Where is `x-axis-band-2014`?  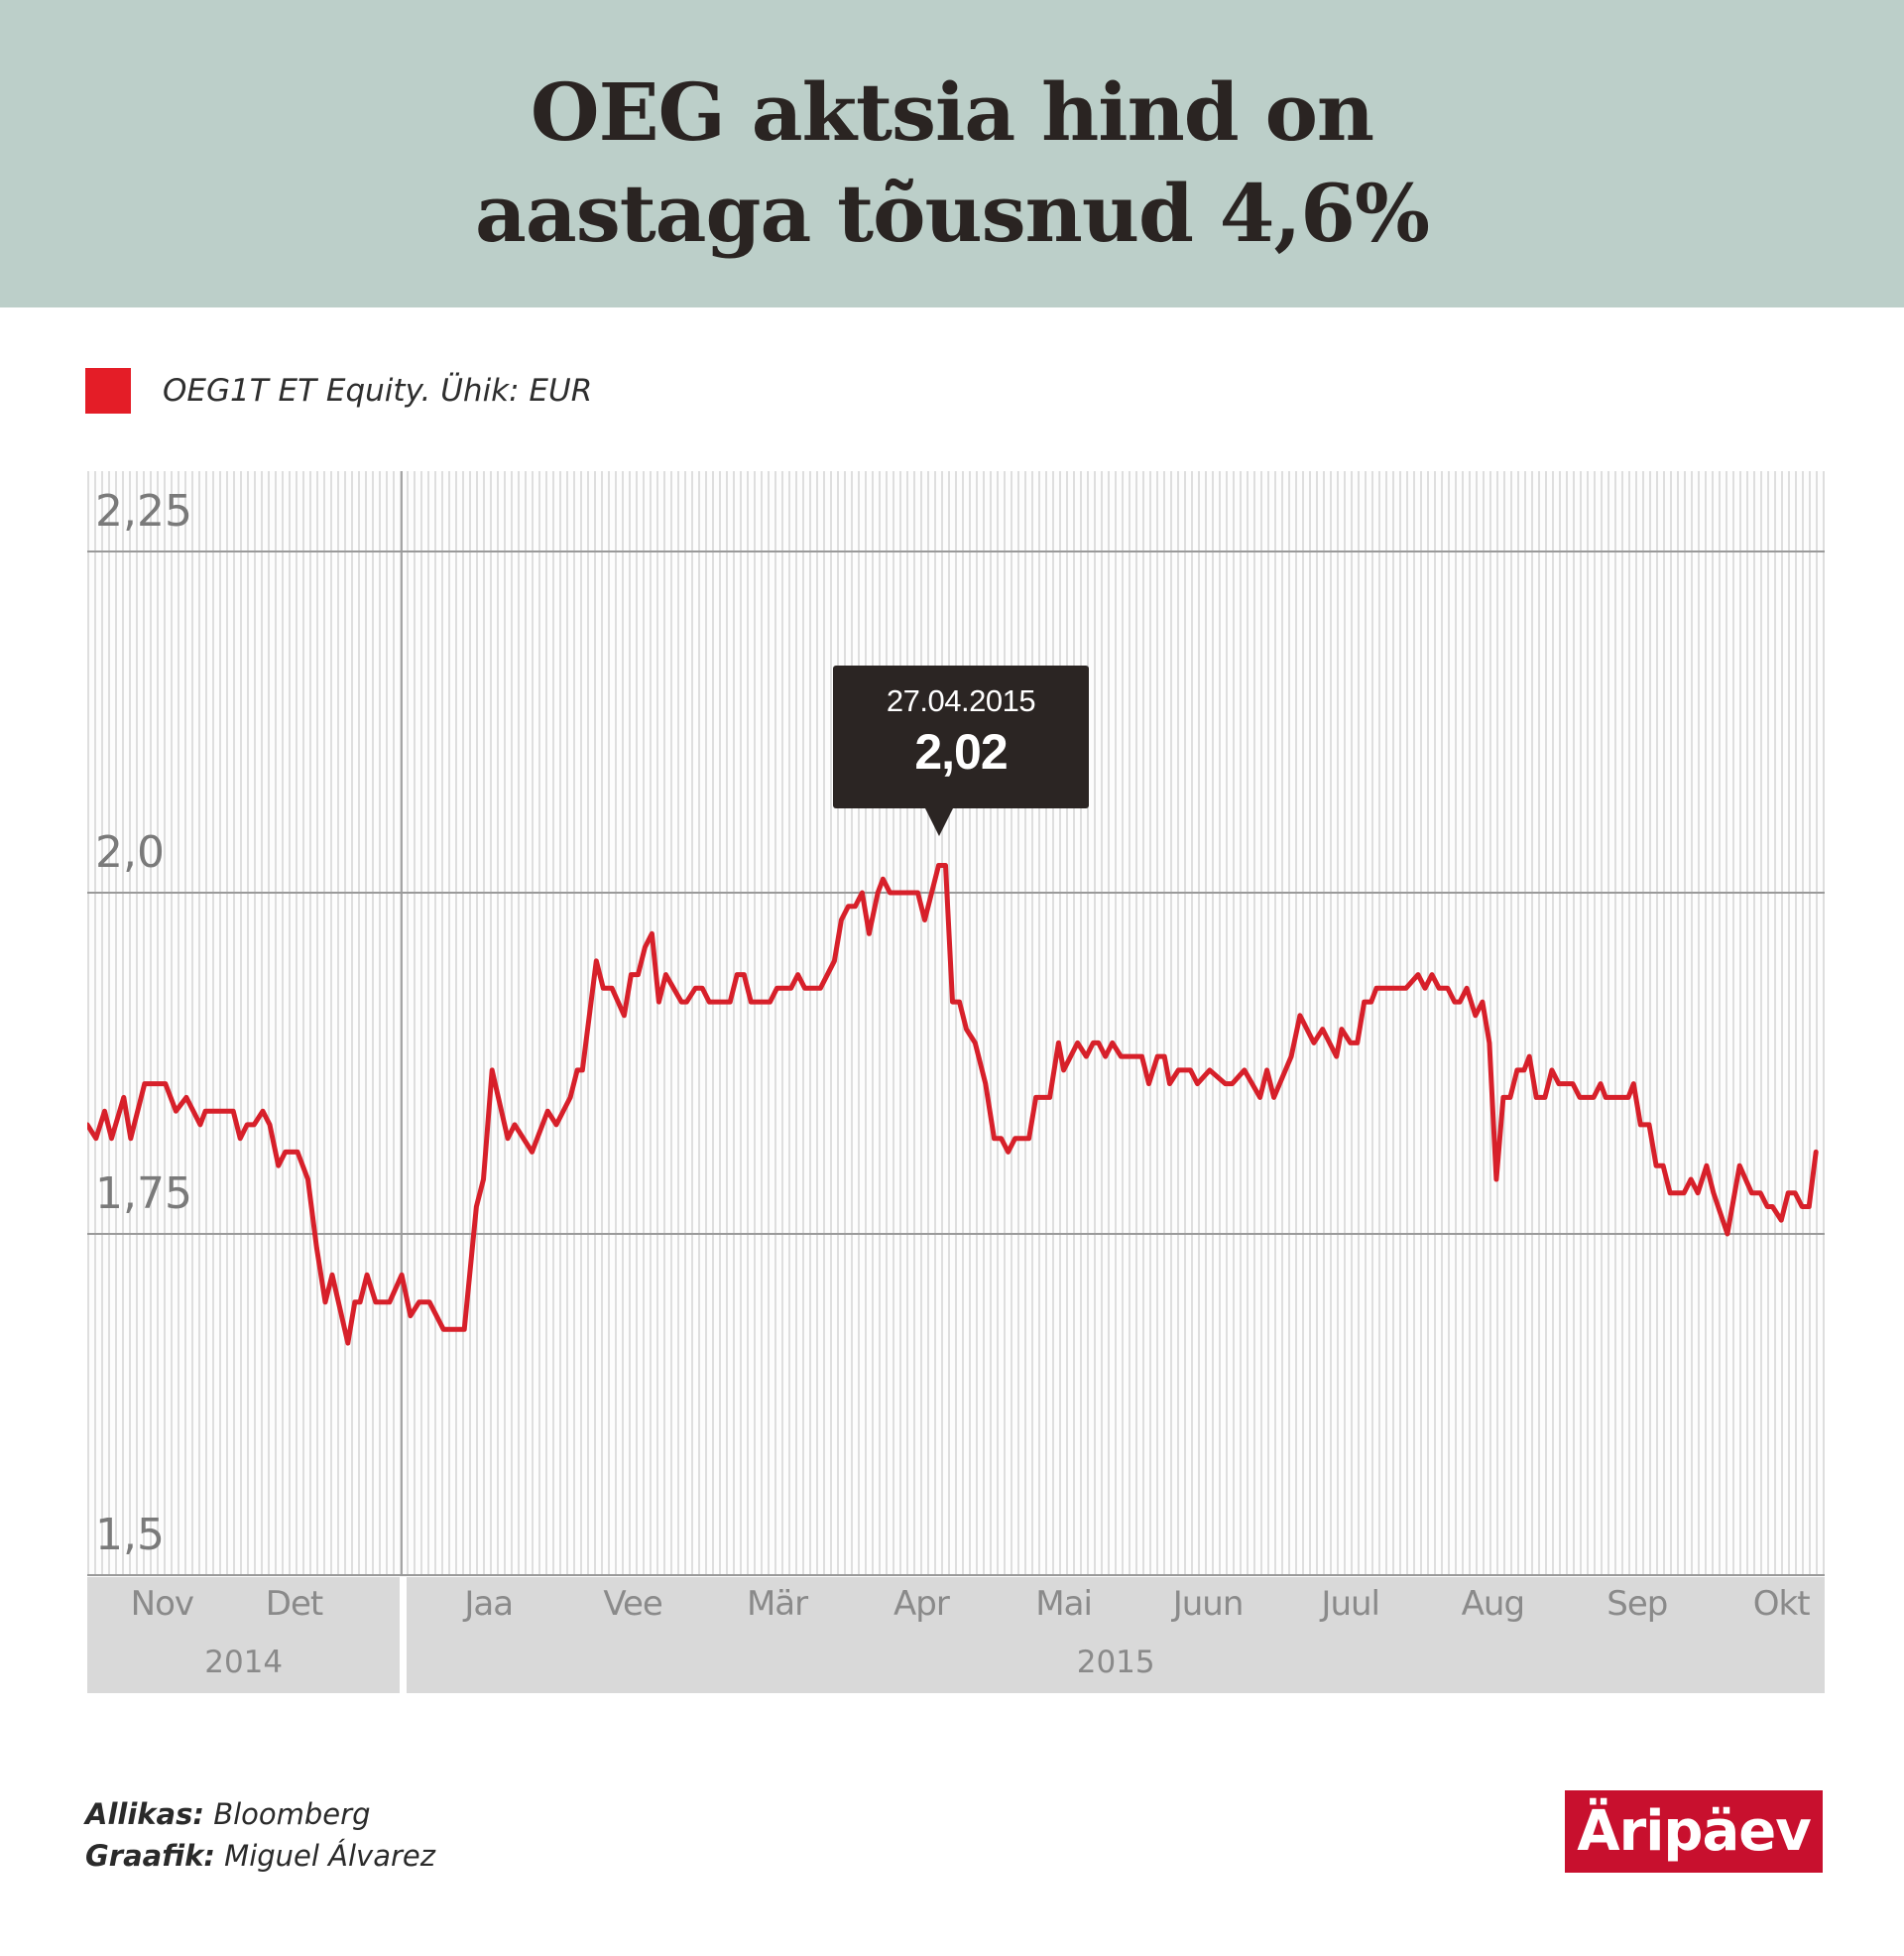 x-axis-band-2014 is located at coordinates (243, 1635).